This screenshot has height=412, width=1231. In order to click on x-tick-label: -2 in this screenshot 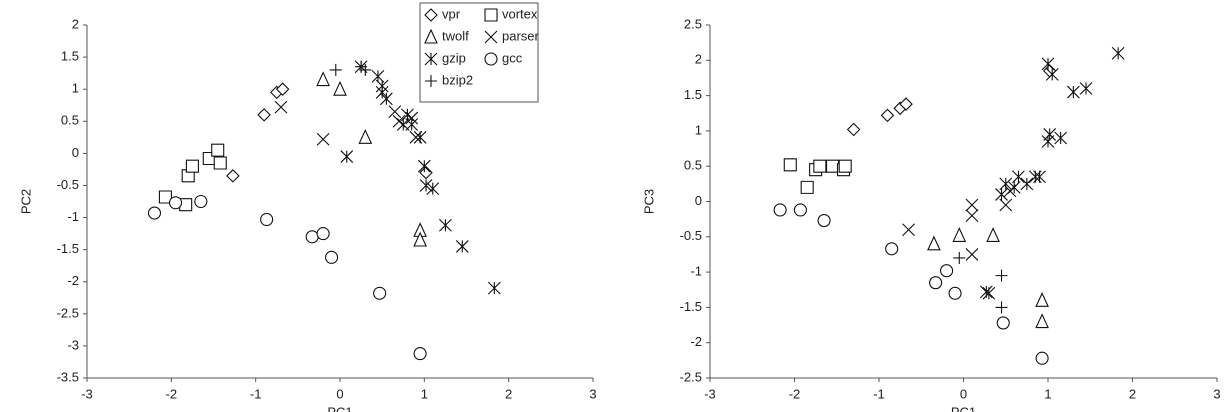, I will do `click(172, 393)`.